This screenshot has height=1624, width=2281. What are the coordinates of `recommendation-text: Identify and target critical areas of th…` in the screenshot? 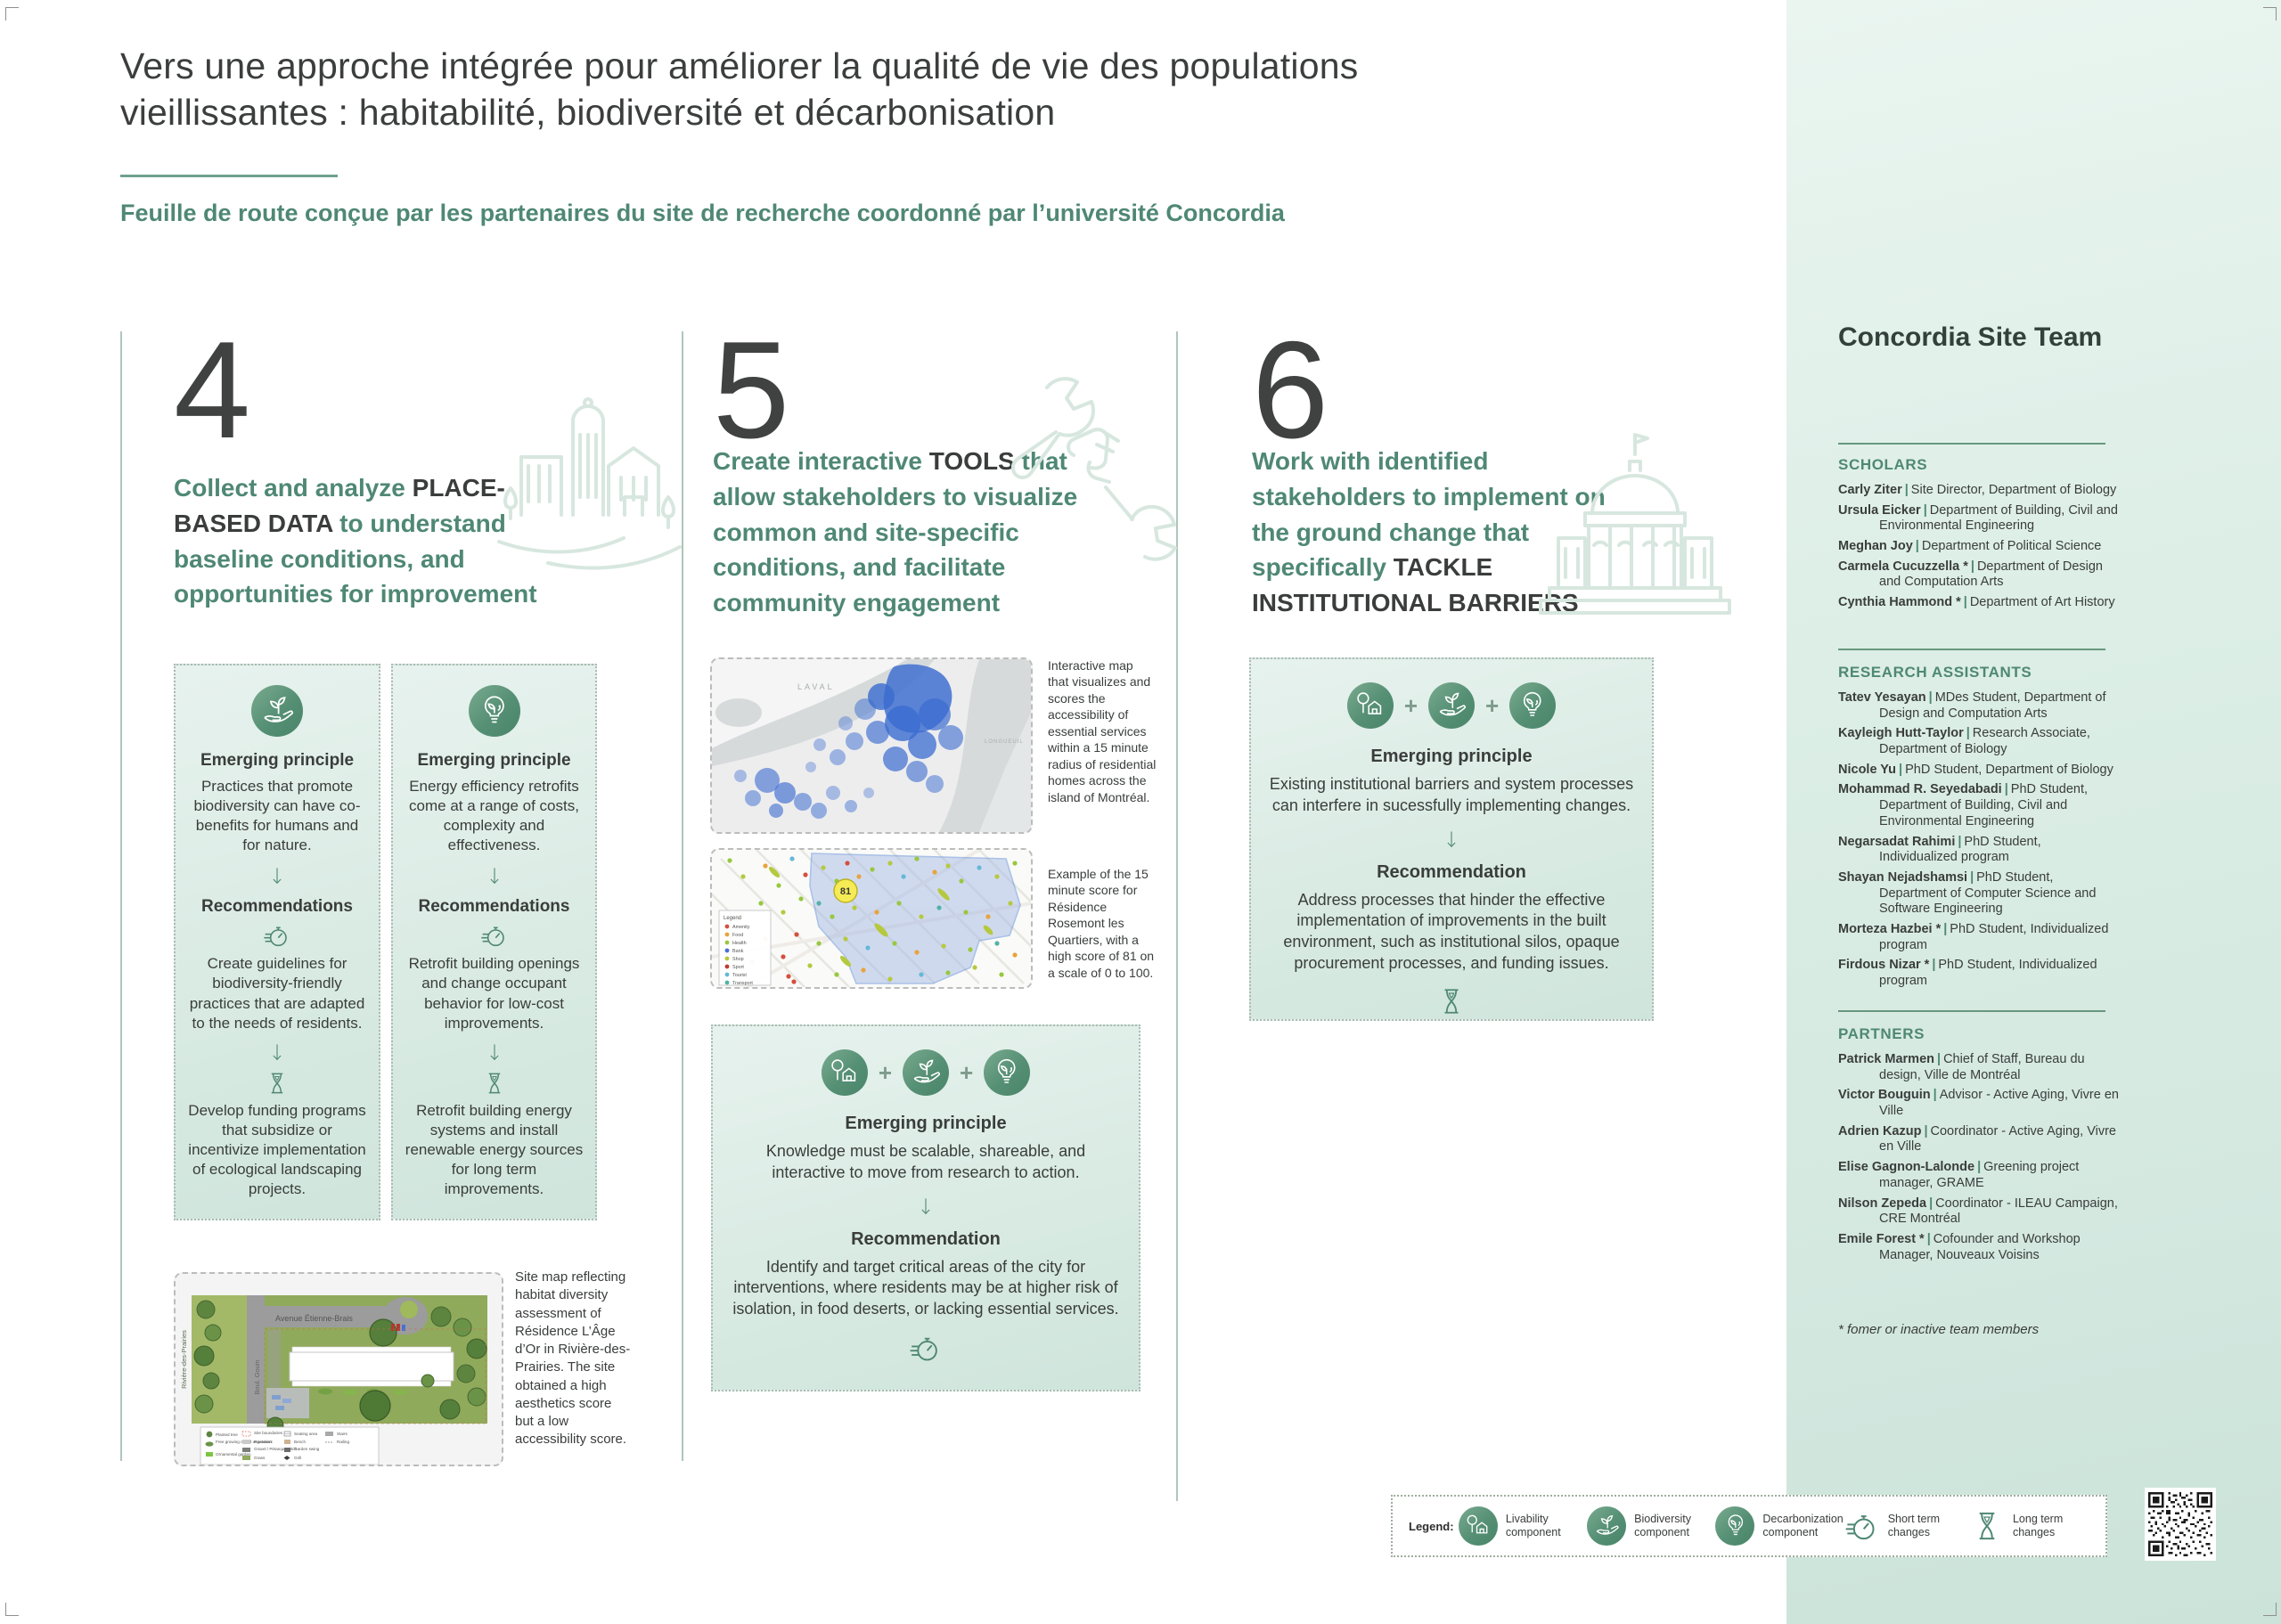 It's located at (925, 1287).